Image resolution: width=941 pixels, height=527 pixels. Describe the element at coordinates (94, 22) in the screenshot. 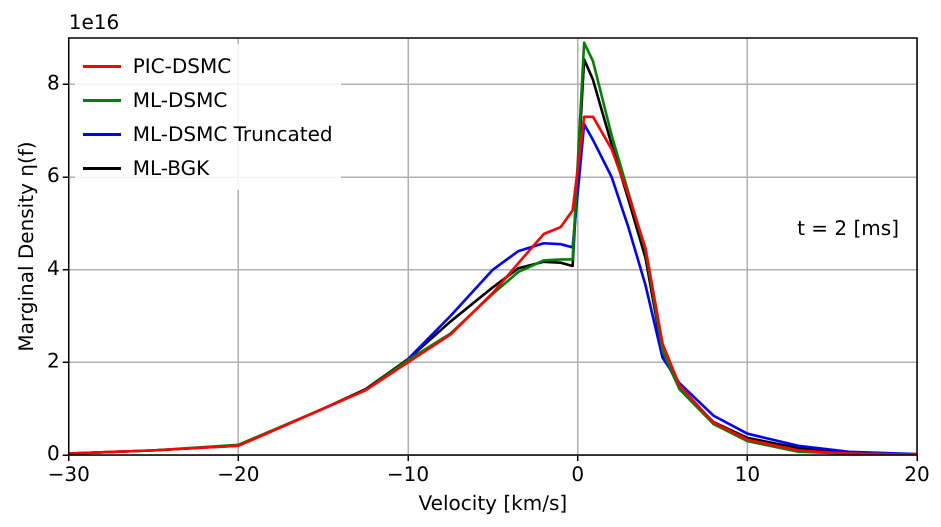

I see `text: 1e16` at that location.